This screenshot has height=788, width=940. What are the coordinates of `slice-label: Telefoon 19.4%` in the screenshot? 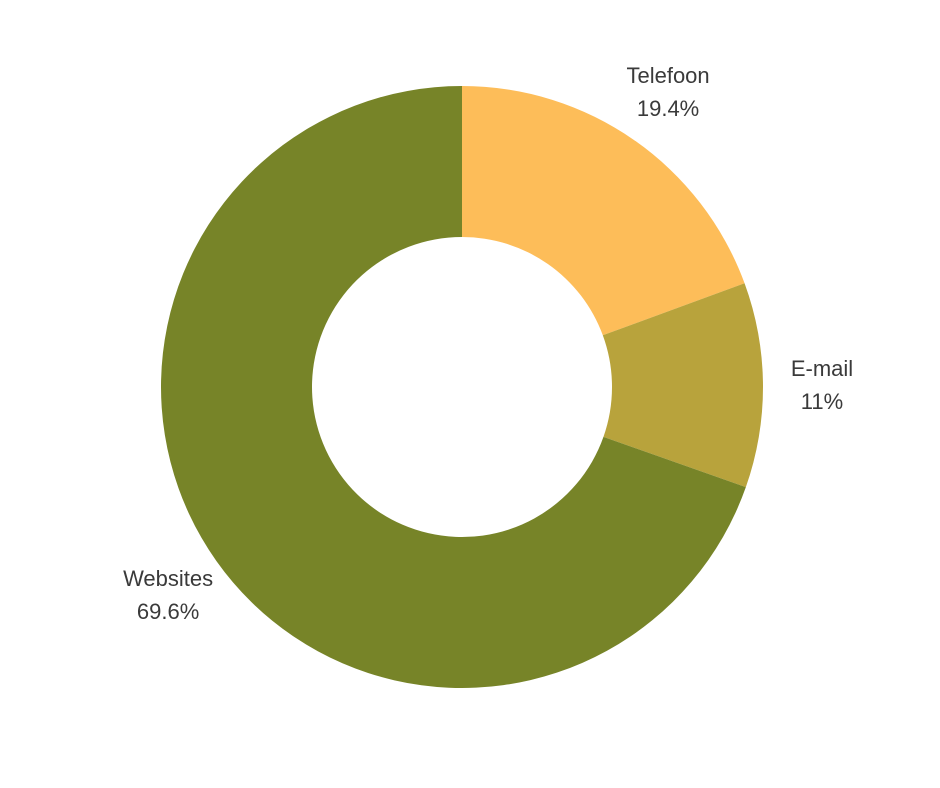 It's located at (668, 92).